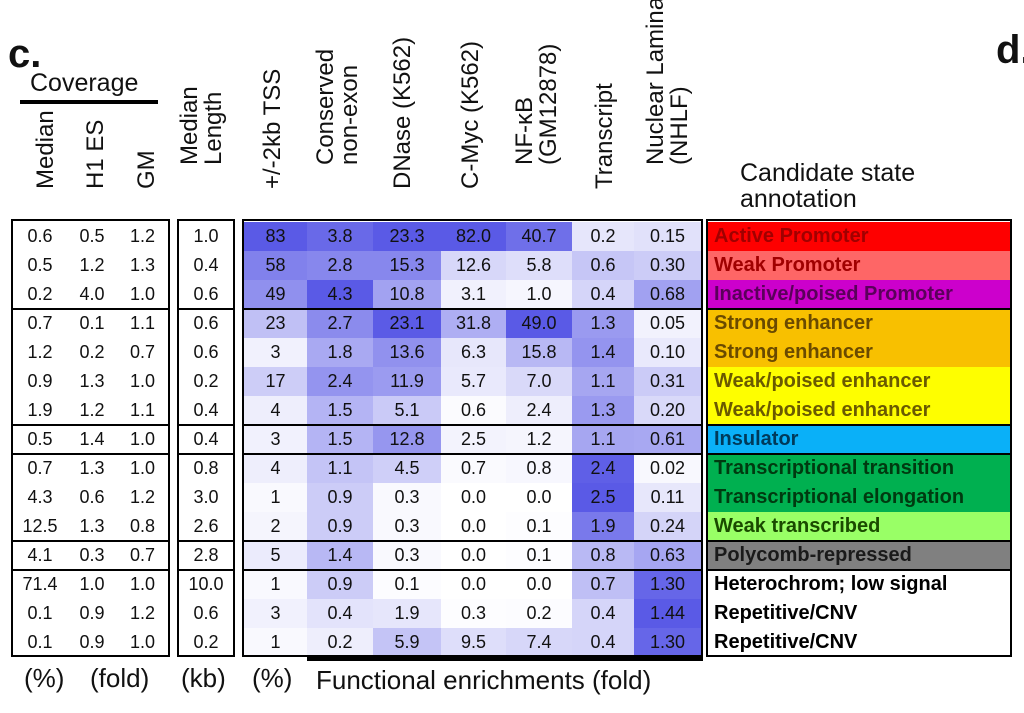 The image size is (1024, 713). What do you see at coordinates (473, 236) in the screenshot?
I see `cell-cmyc: 82.0` at bounding box center [473, 236].